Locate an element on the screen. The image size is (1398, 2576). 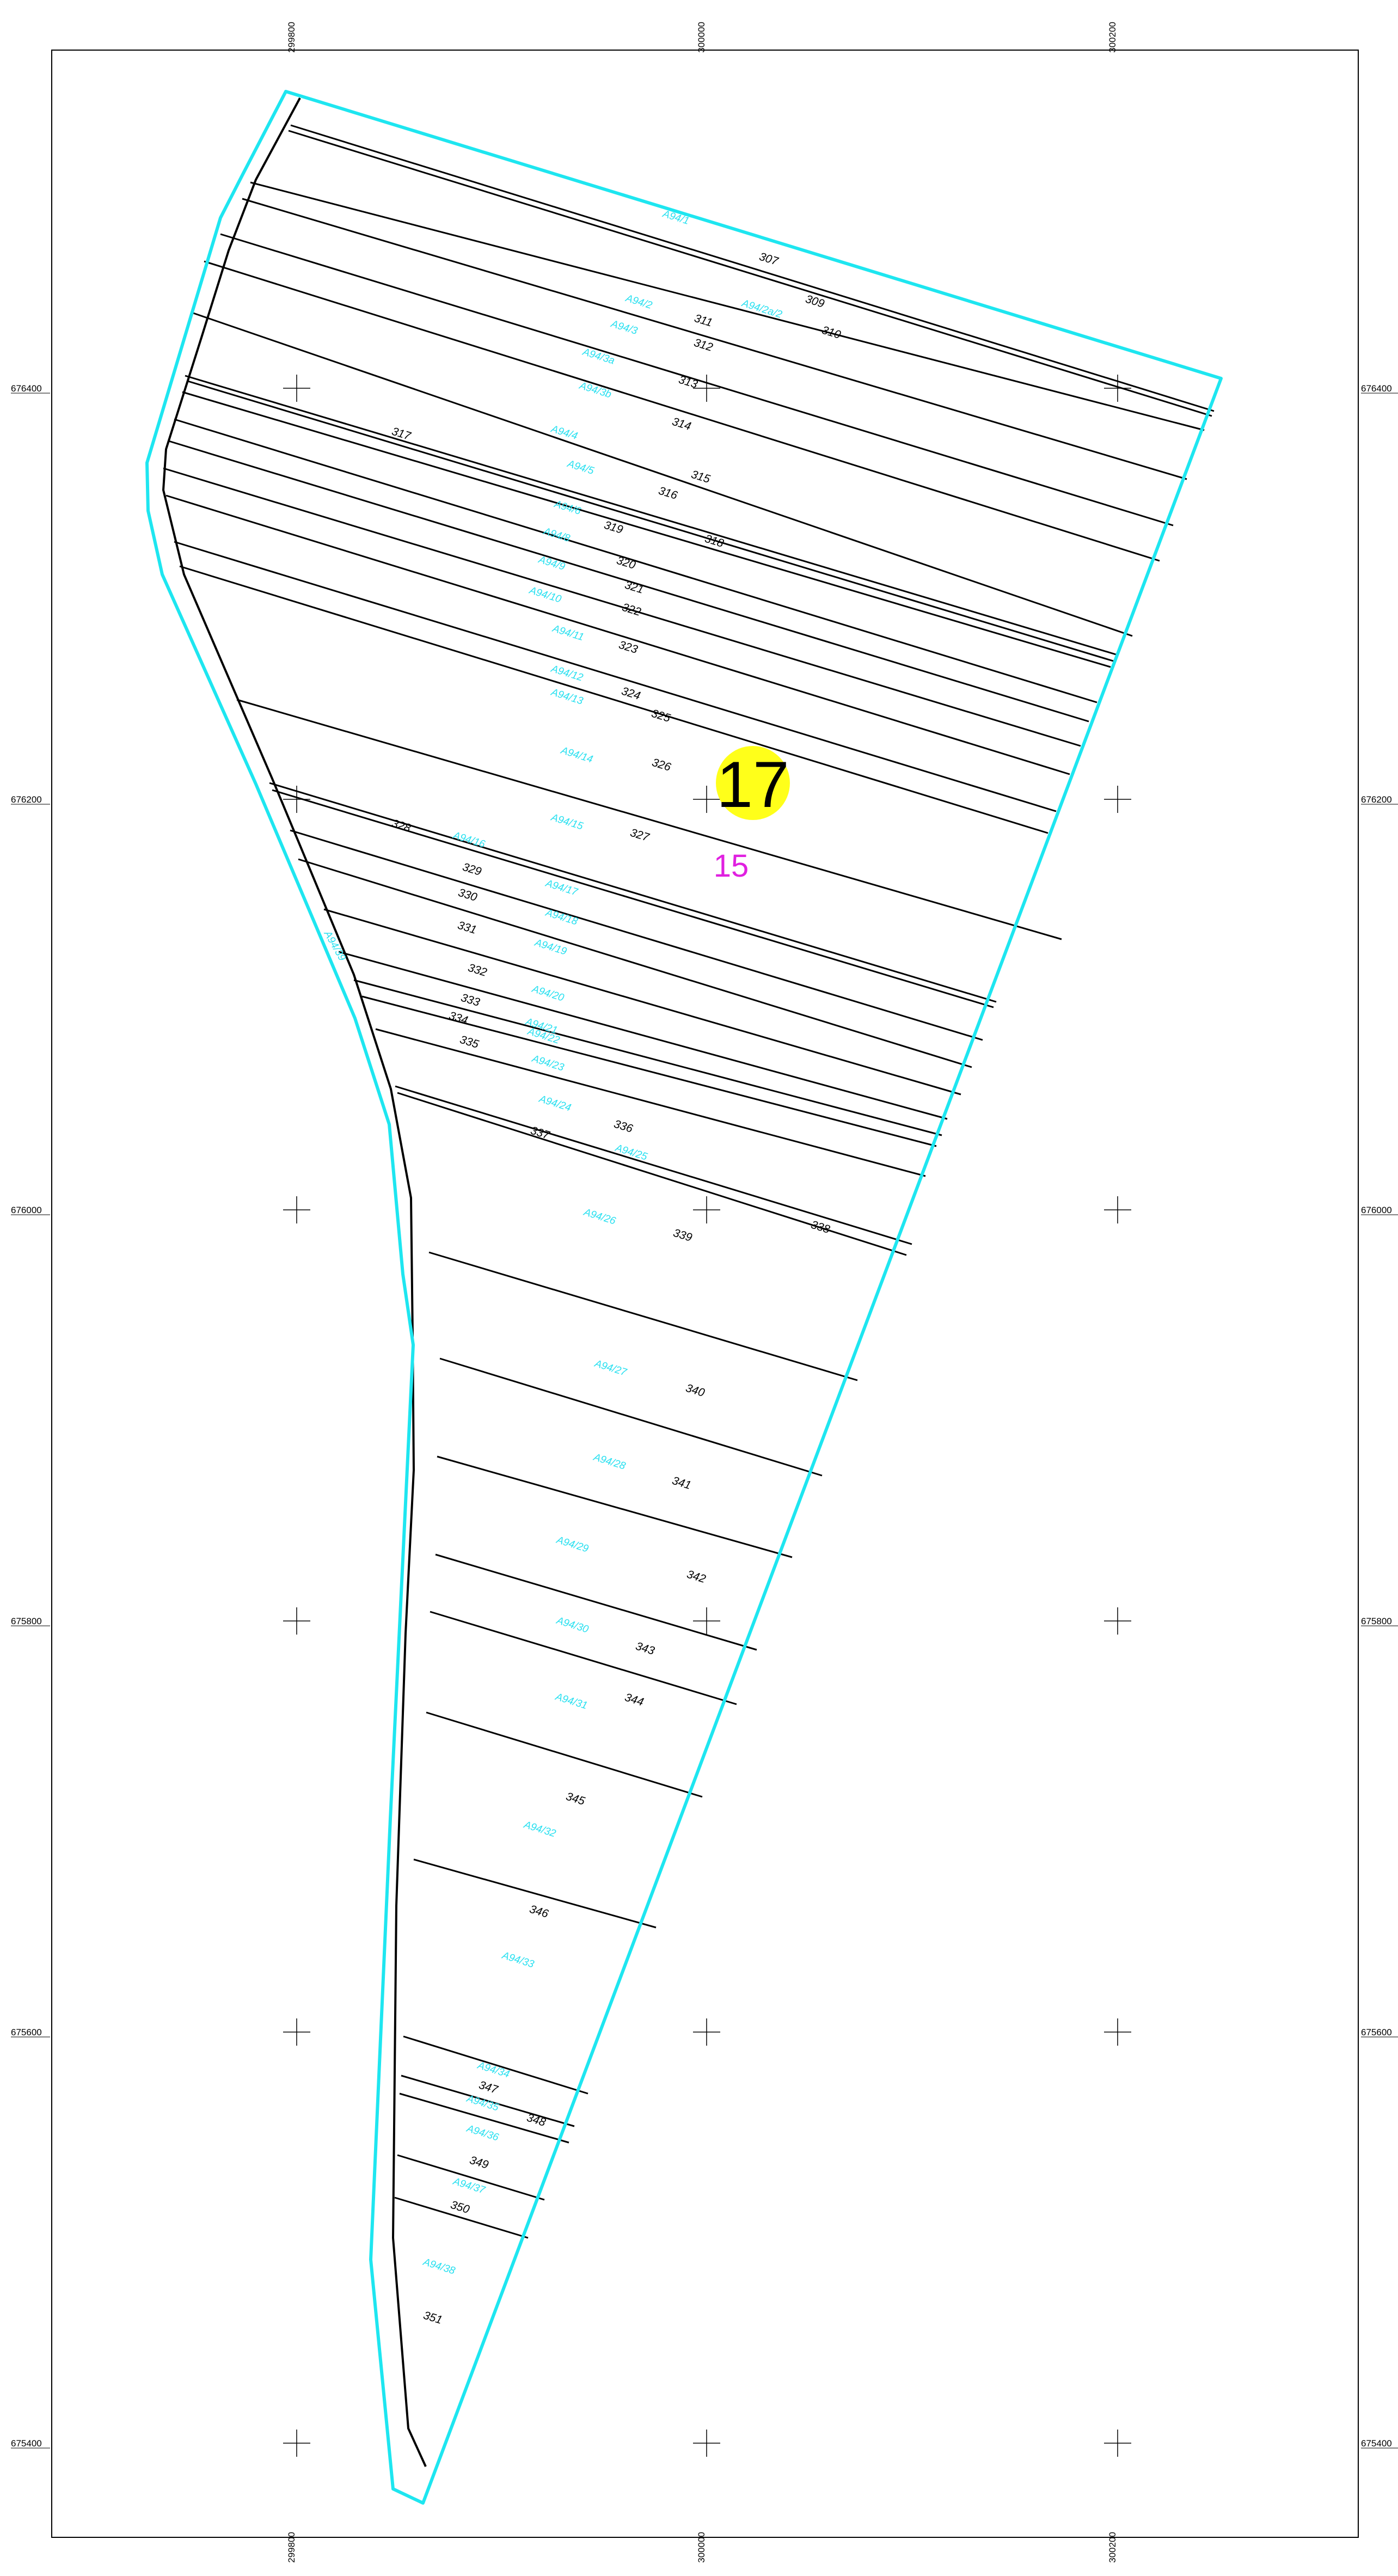
sub-sheet-number: 15 is located at coordinates (731, 866).